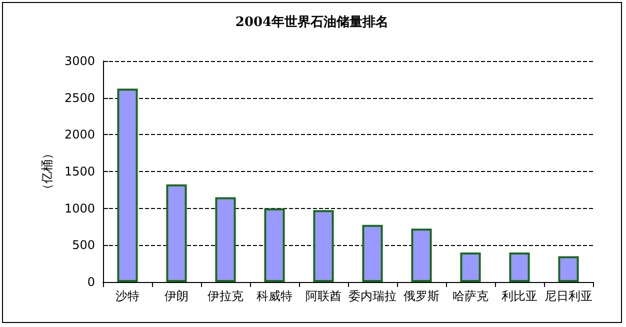 The width and height of the screenshot is (626, 327). I want to click on y-tick-label: 2500, so click(79, 97).